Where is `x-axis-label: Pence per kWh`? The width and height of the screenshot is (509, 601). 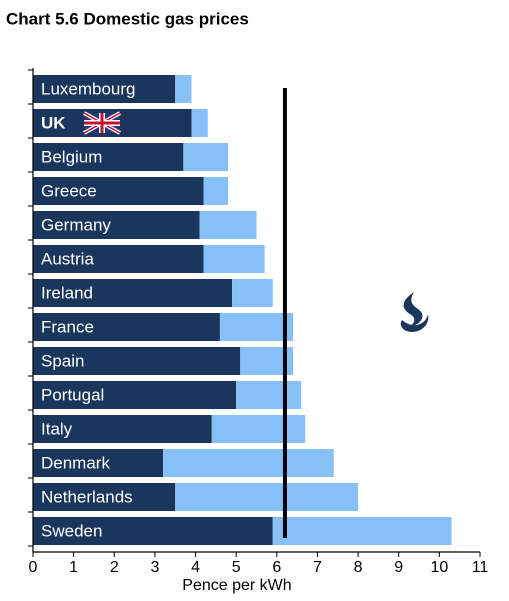 x-axis-label: Pence per kWh is located at coordinates (236, 585).